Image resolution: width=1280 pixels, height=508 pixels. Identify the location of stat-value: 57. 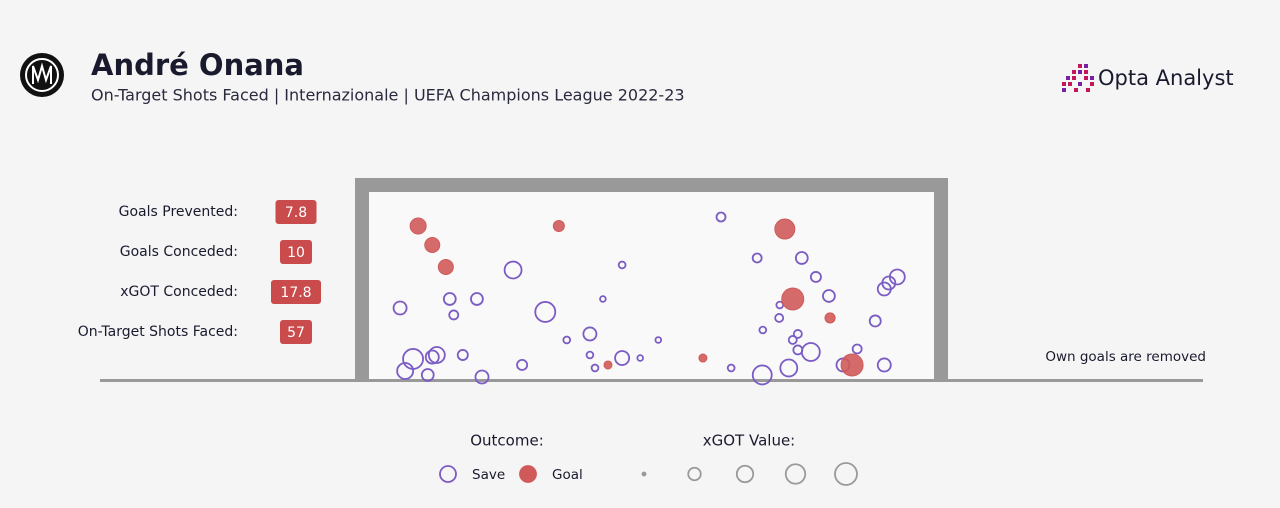
(296, 333).